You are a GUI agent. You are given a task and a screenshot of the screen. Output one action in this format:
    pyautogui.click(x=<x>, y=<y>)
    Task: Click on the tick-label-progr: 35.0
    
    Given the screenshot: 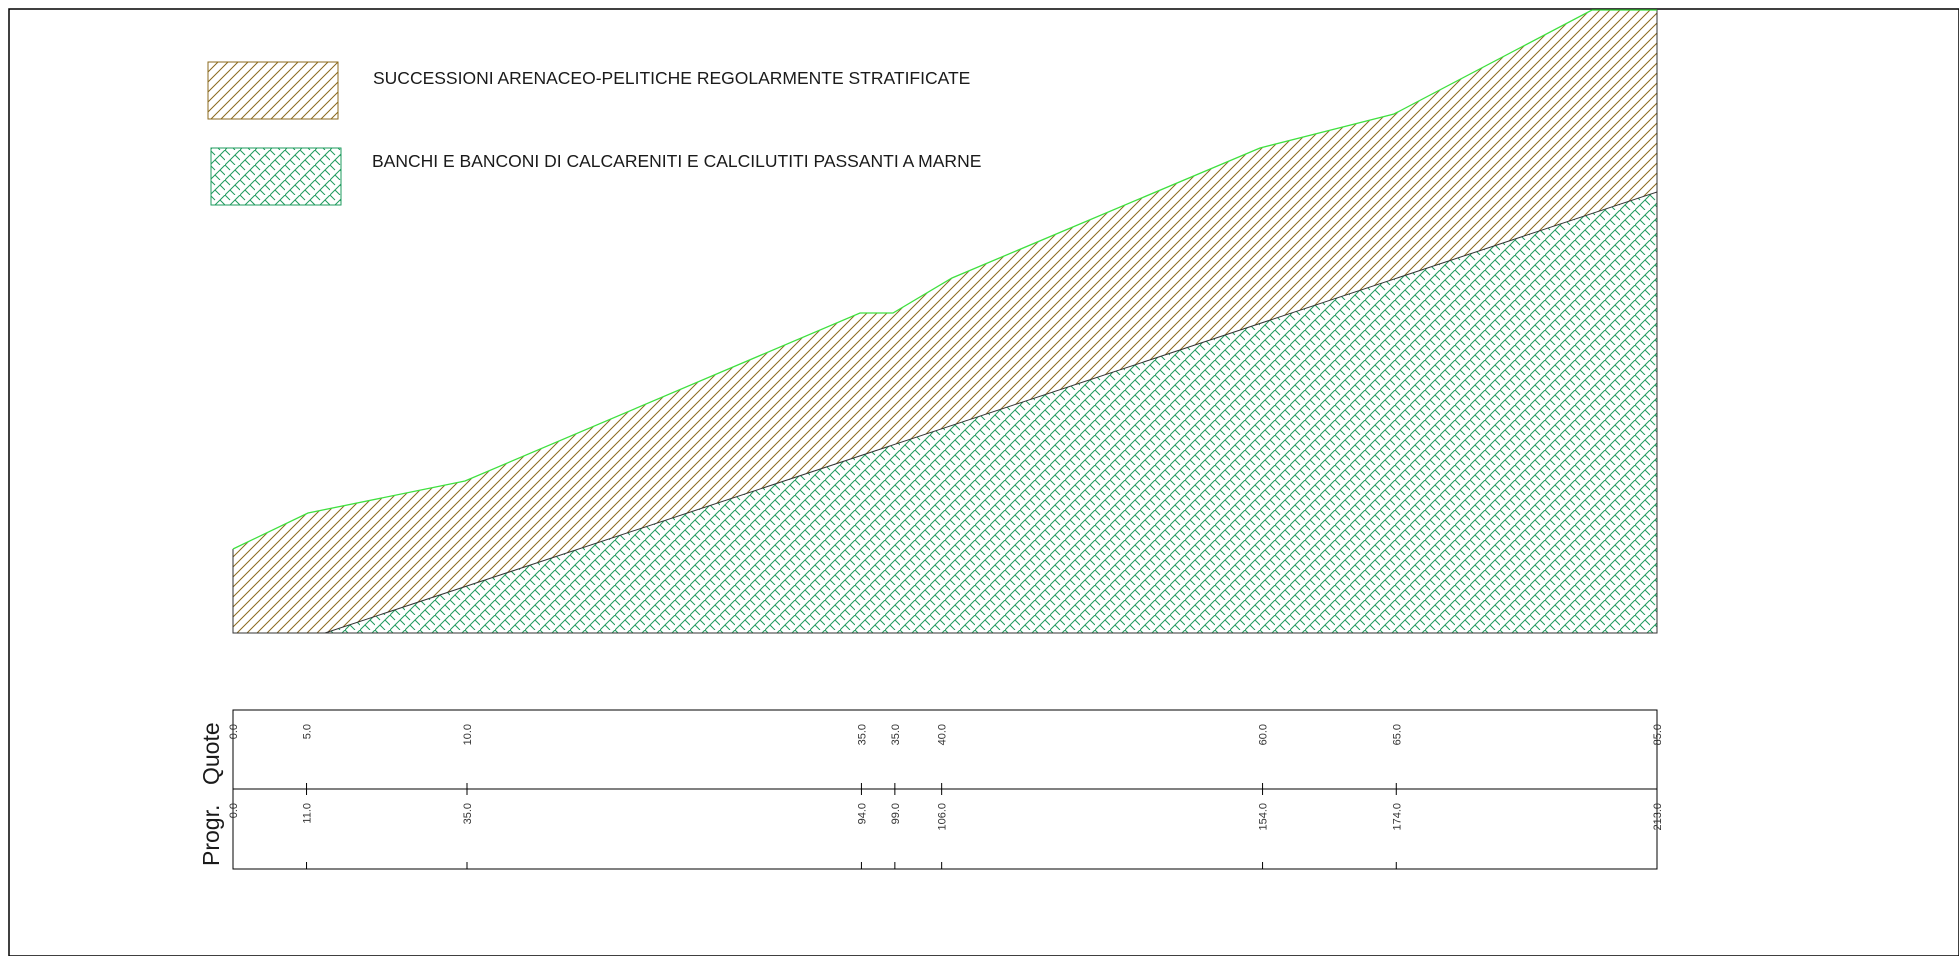 What is the action you would take?
    pyautogui.click(x=468, y=813)
    